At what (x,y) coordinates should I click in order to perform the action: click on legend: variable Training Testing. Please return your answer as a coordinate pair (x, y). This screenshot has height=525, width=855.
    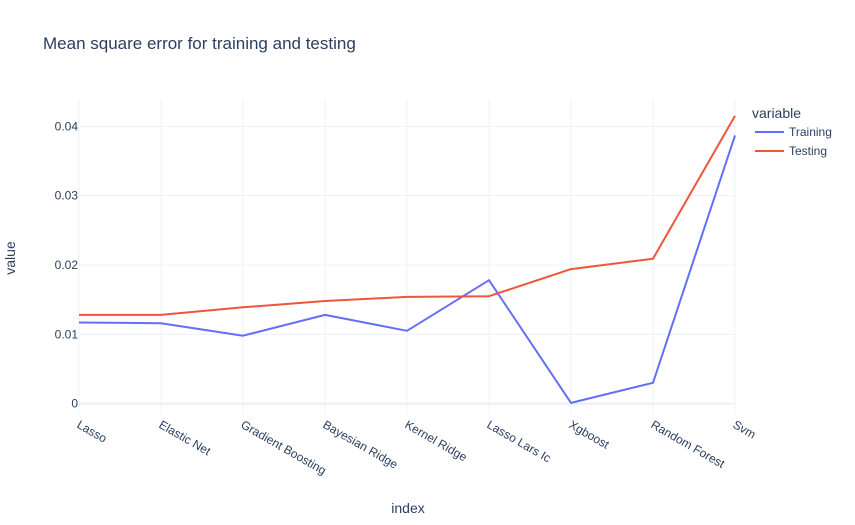
    Looking at the image, I should click on (792, 131).